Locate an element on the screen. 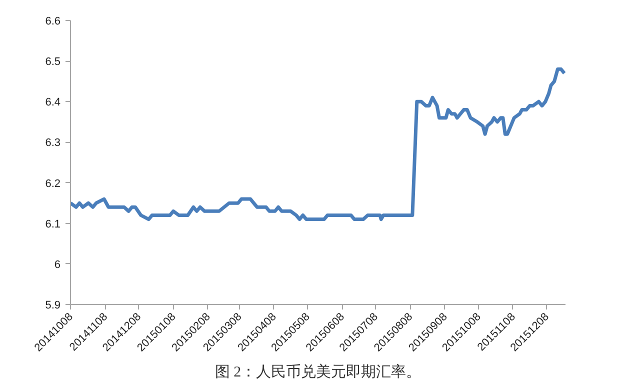 The image size is (635, 385). y-tick-label: 6 is located at coordinates (57, 264).